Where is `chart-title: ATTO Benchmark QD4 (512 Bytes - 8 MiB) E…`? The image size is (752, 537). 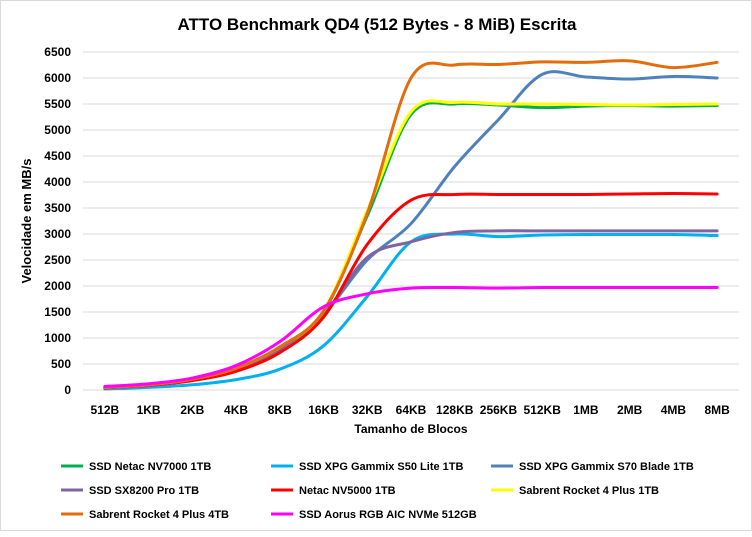 chart-title: ATTO Benchmark QD4 (512 Bytes - 8 MiB) E… is located at coordinates (377, 24).